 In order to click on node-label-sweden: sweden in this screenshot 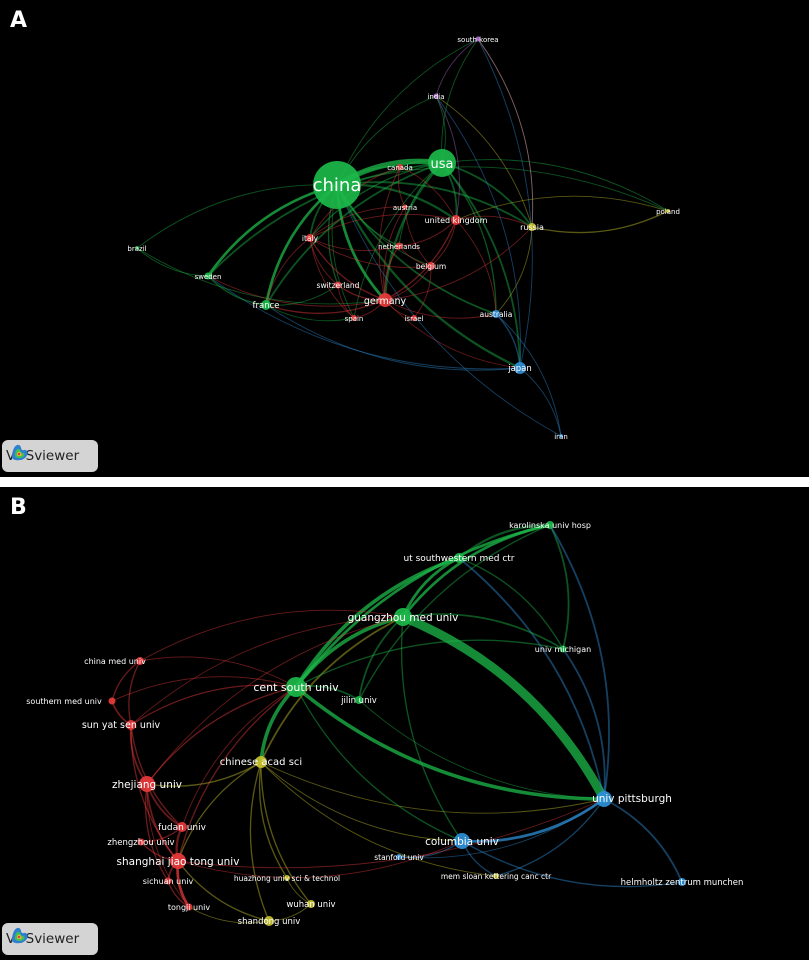, I will do `click(208, 277)`.